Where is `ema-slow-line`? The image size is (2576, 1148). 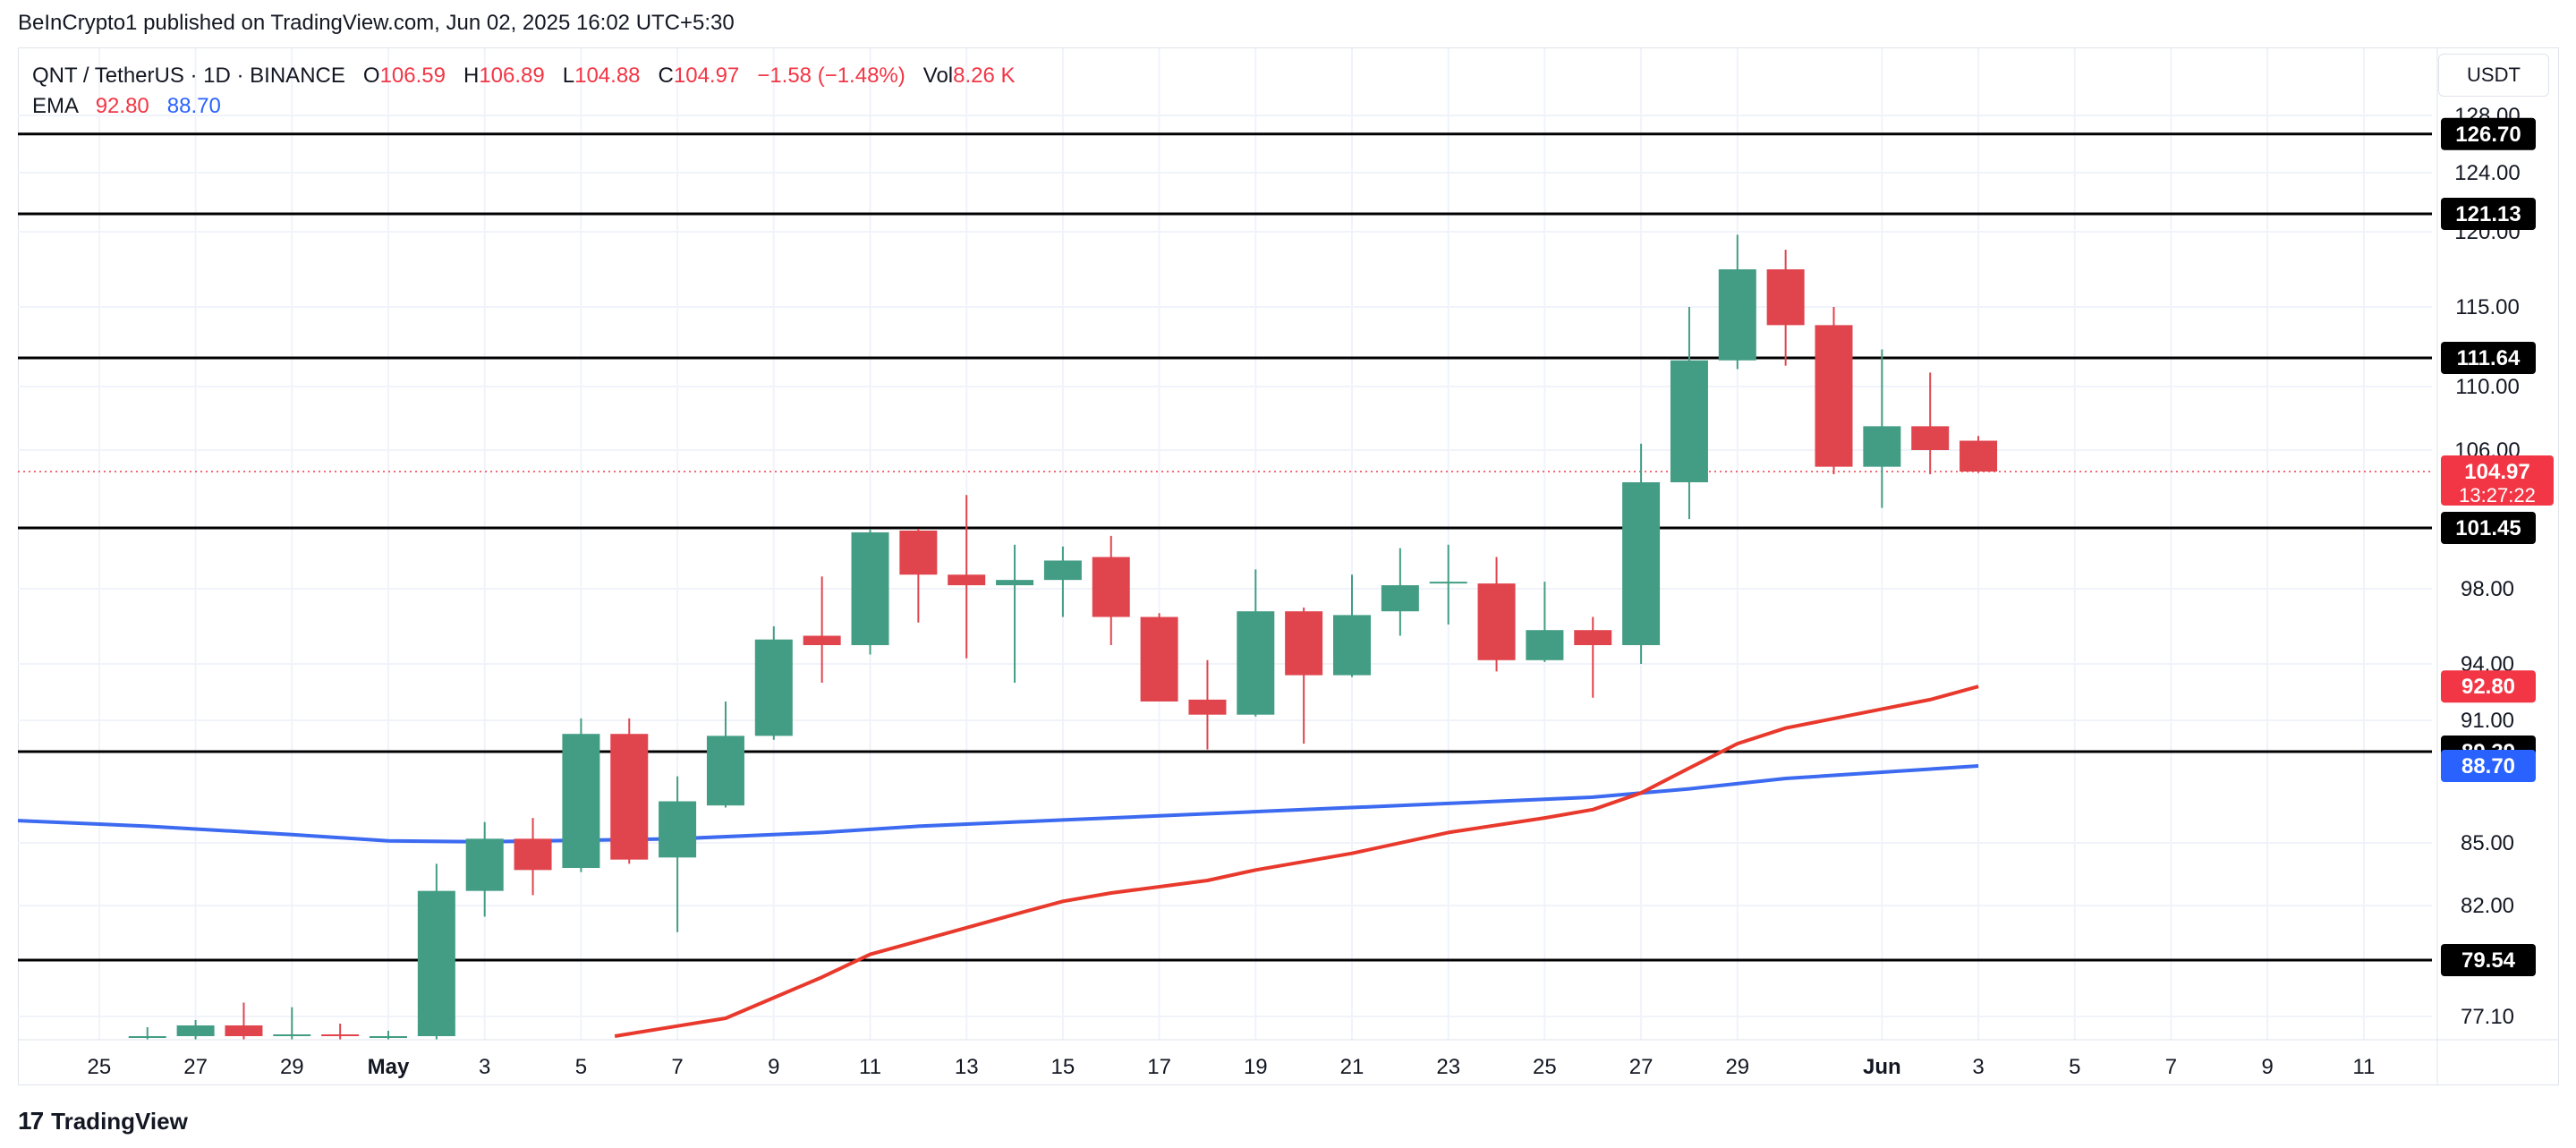
ema-slow-line is located at coordinates (998, 804).